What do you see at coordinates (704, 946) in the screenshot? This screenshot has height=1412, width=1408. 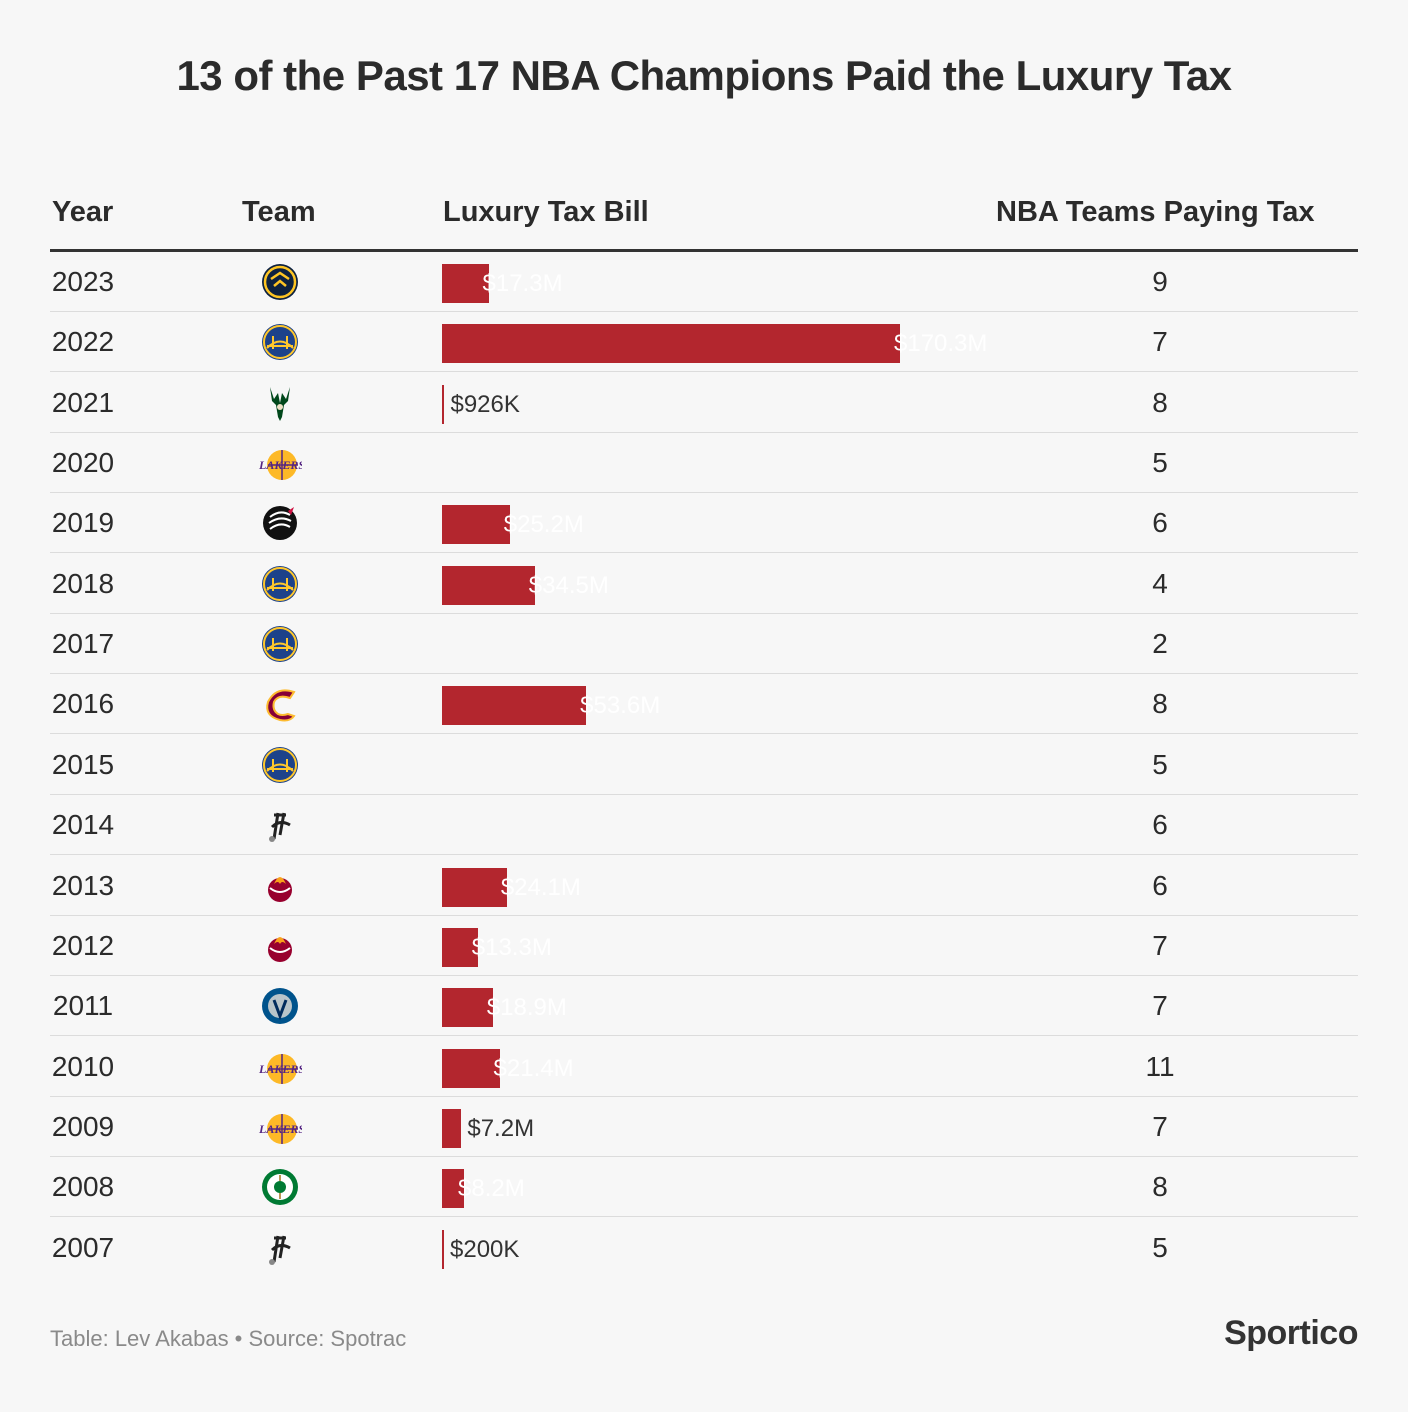 I see `table-row: 2012 $13.3M 7` at bounding box center [704, 946].